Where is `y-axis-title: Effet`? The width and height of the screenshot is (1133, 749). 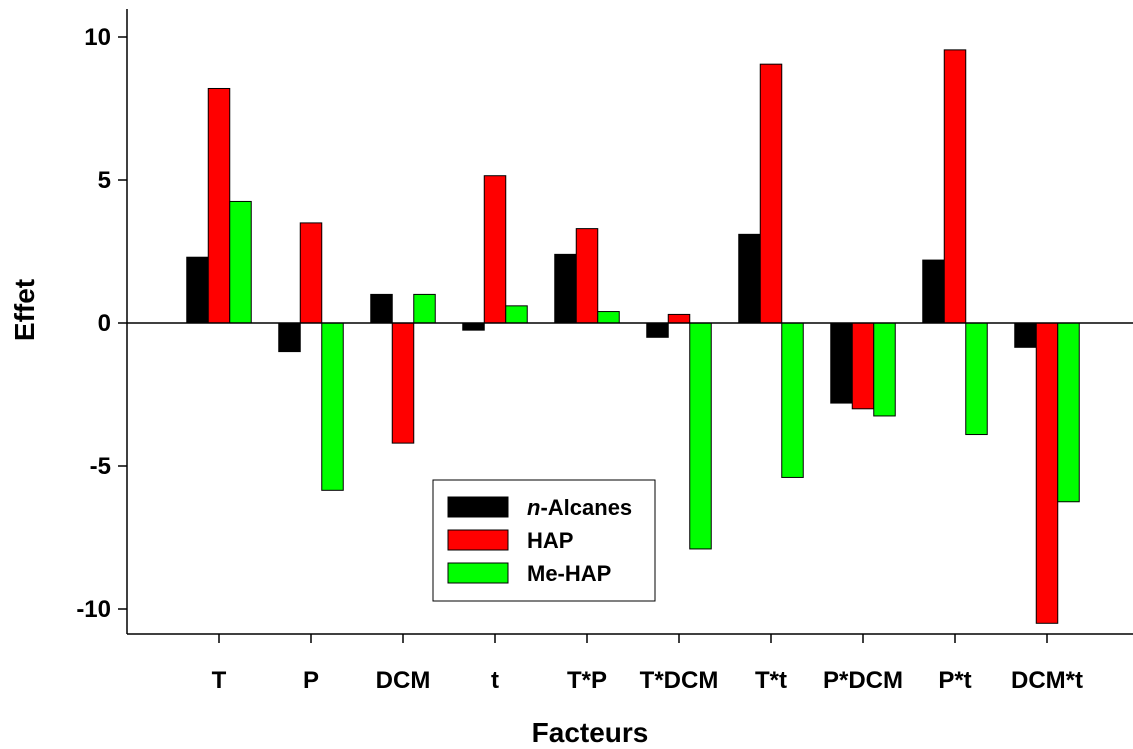 y-axis-title: Effet is located at coordinates (24, 310).